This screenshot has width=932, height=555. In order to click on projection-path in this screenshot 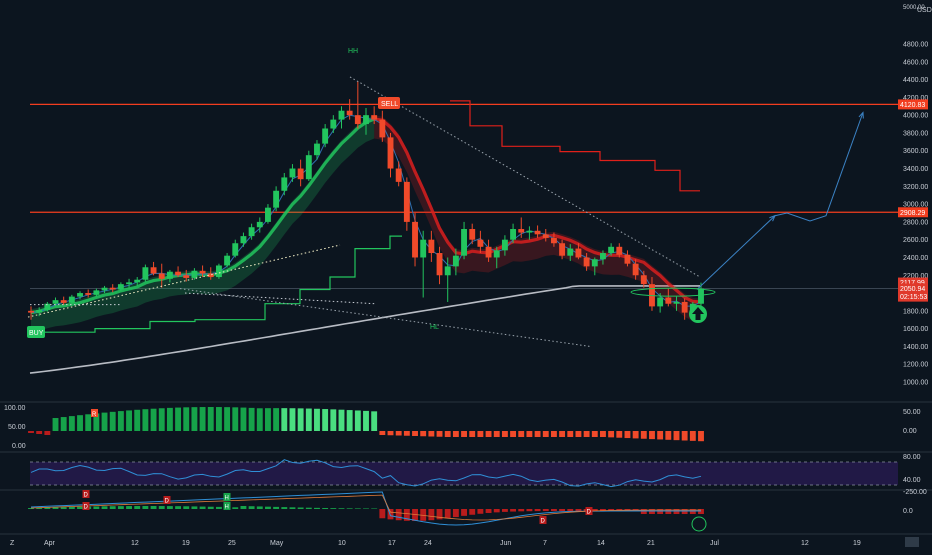, I will do `click(780, 201)`.